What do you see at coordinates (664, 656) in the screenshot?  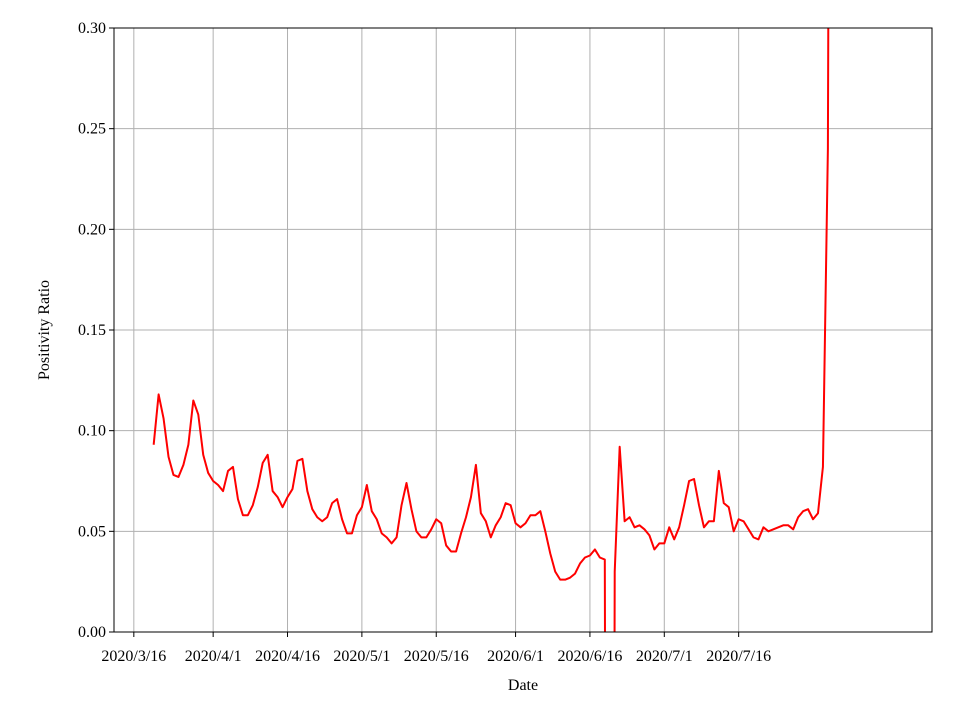 I see `x-tick-label: 2020/7/1` at bounding box center [664, 656].